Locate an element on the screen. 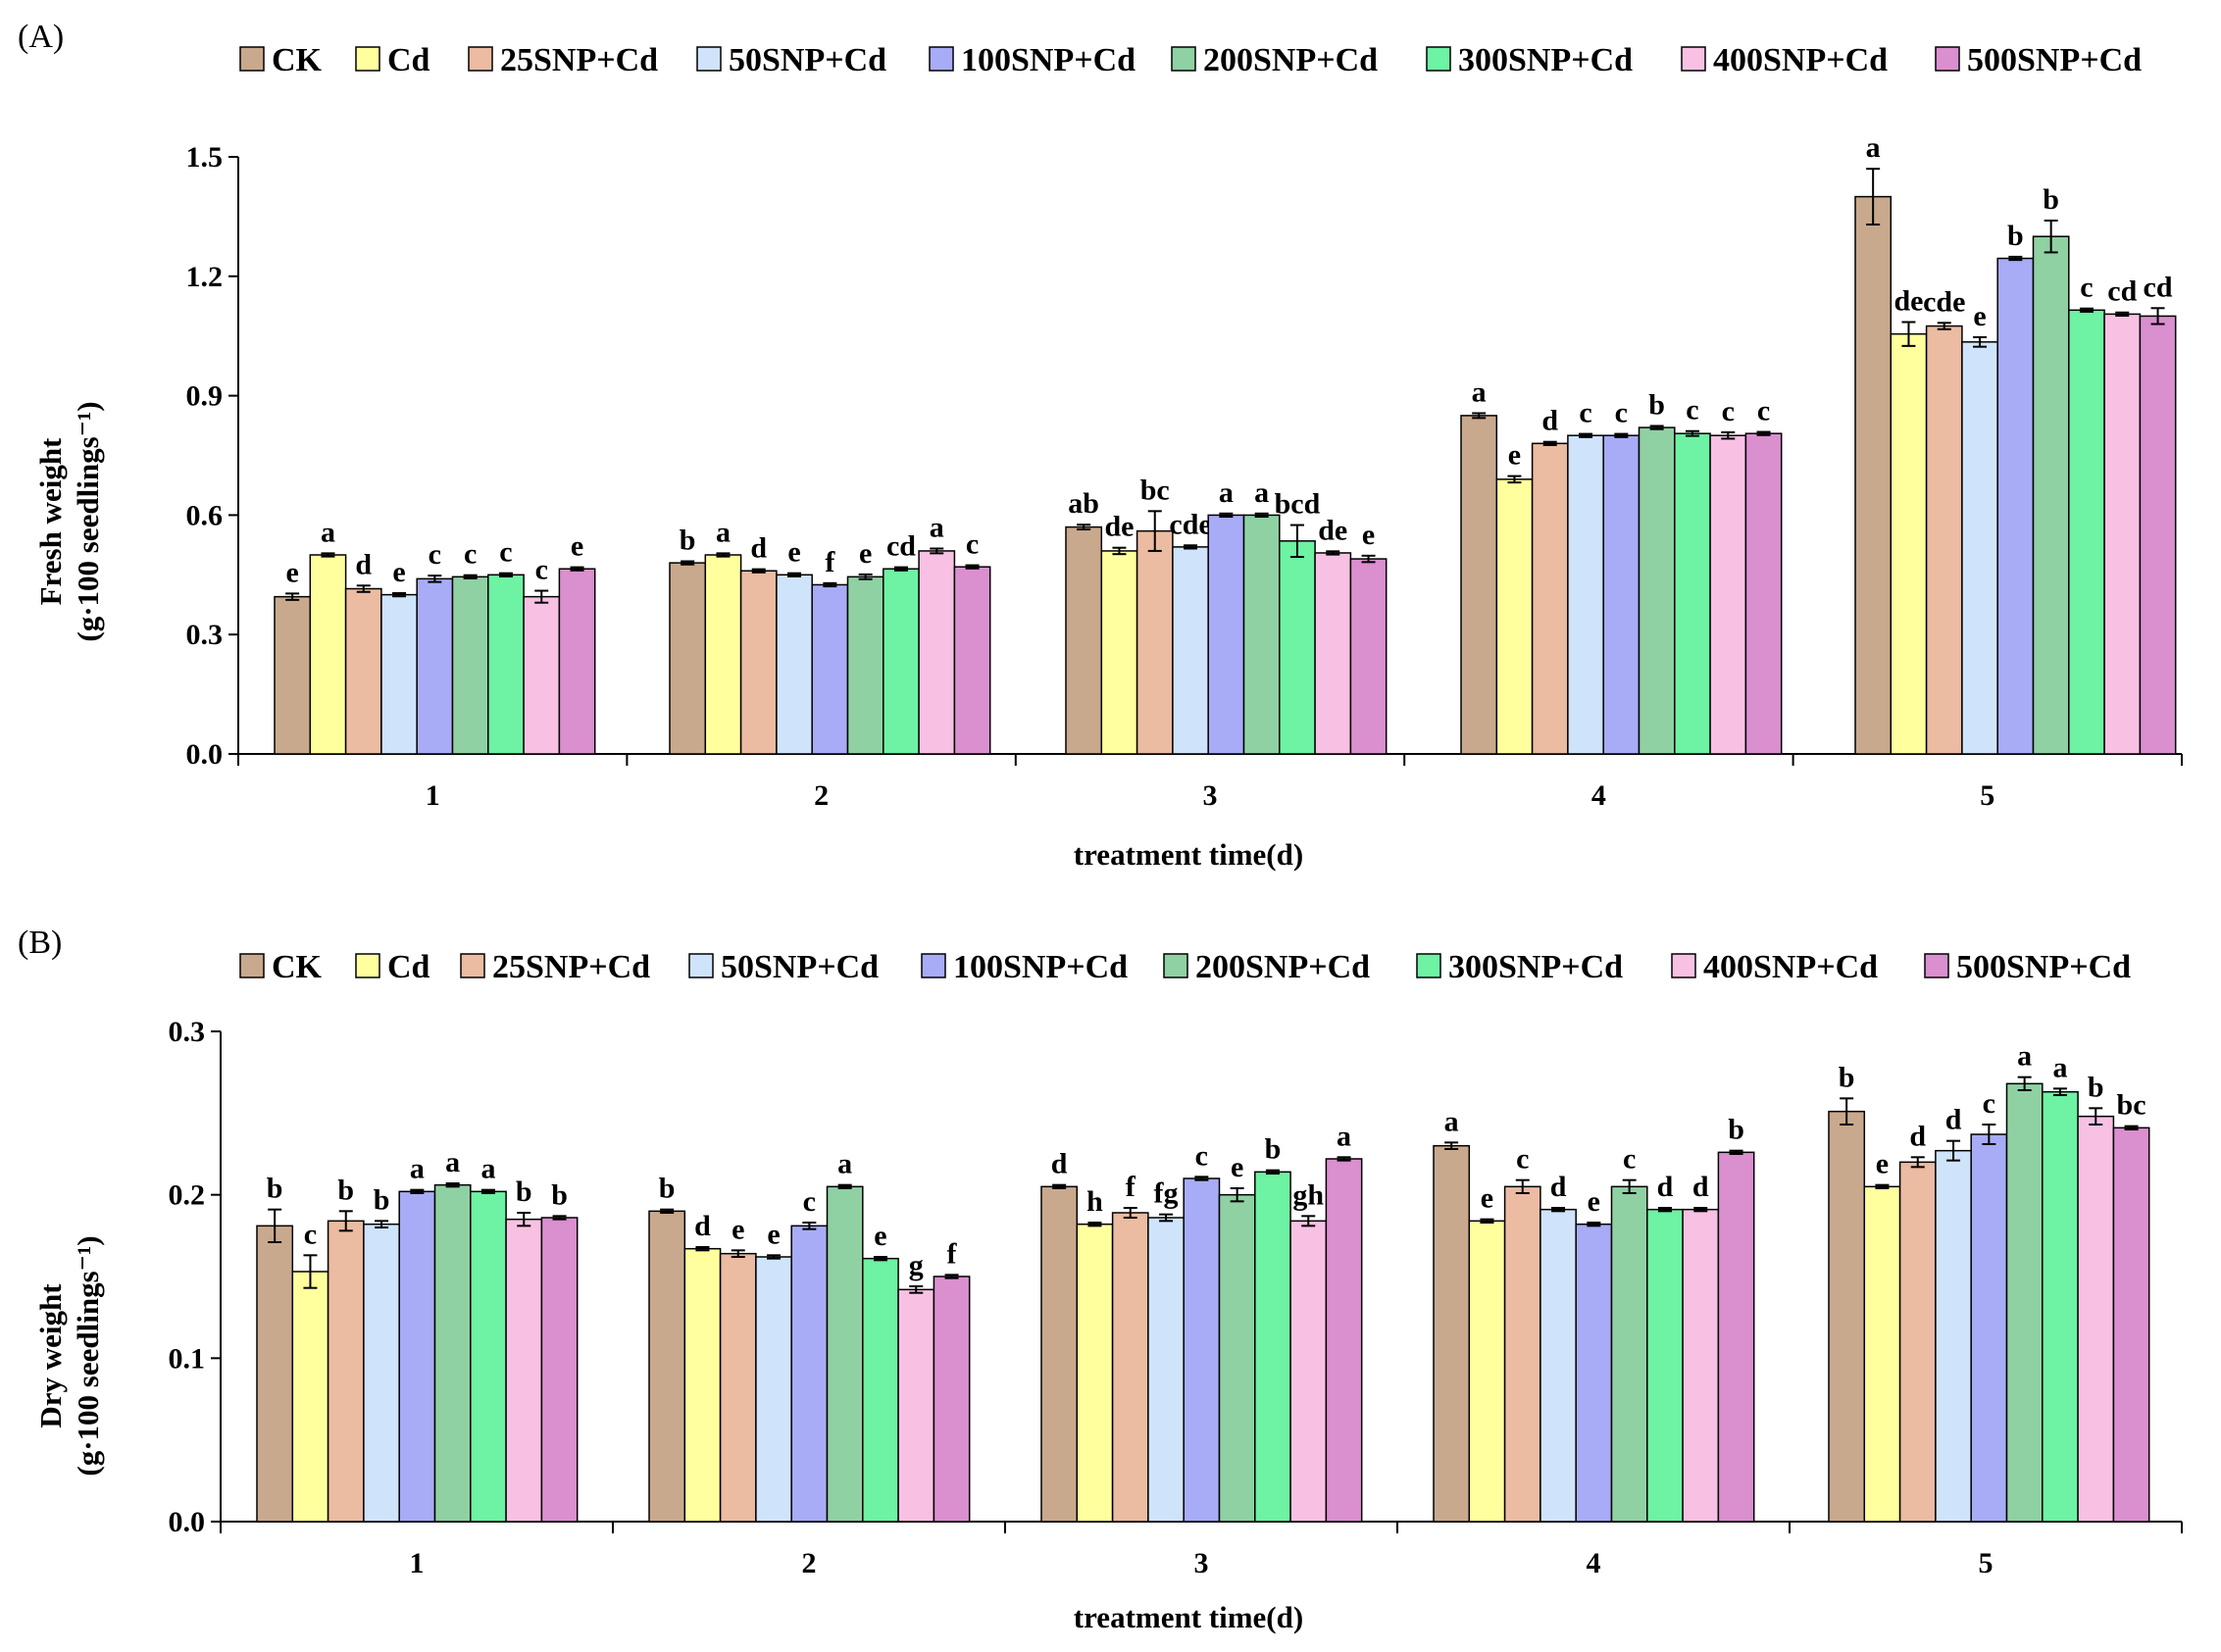 Image resolution: width=2221 pixels, height=1652 pixels. panel-a-x-tick-label: 1 is located at coordinates (433, 795).